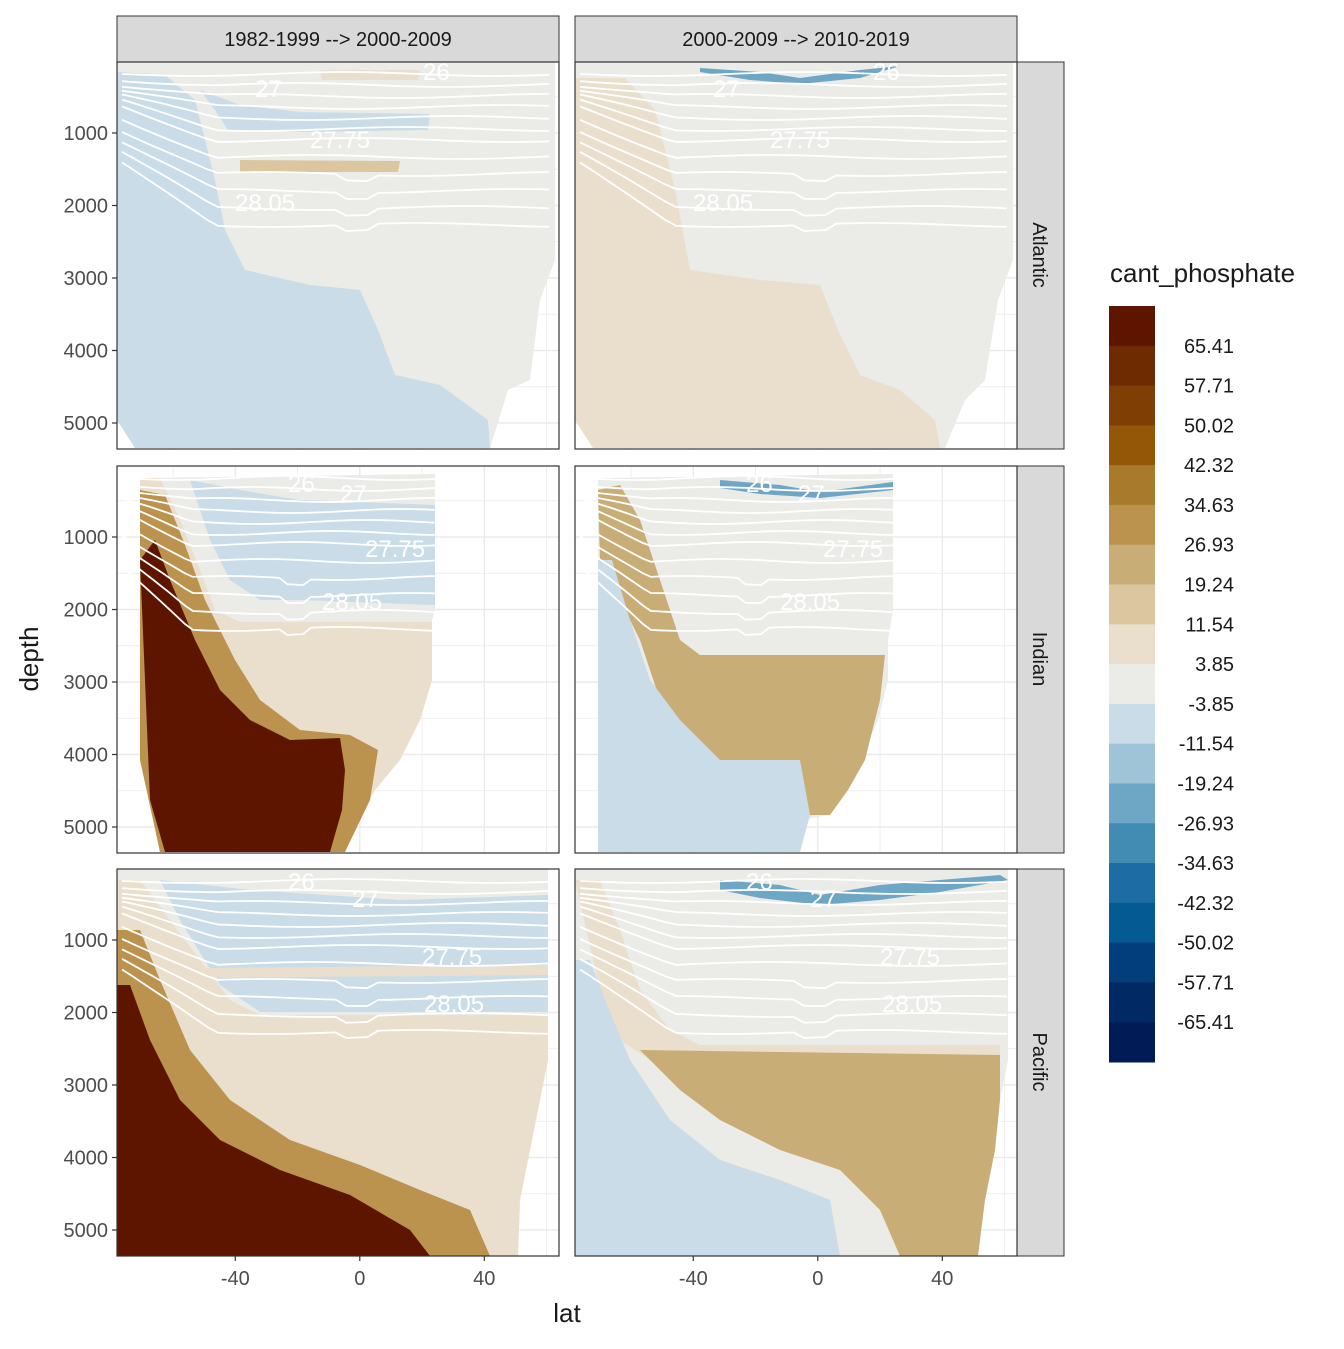 Image resolution: width=1344 pixels, height=1349 pixels. I want to click on legend-level-label: -42.32, so click(1205, 904).